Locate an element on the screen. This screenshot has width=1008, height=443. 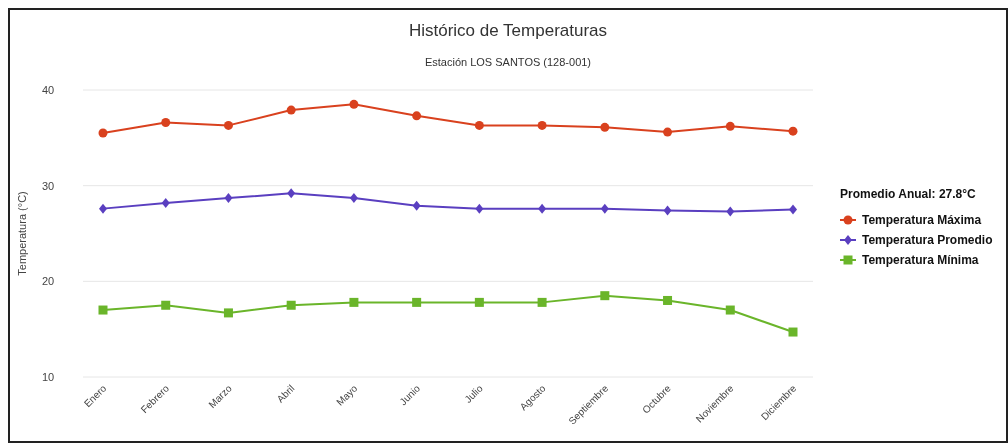
legend-label: Temperatura Promedio is located at coordinates (927, 240).